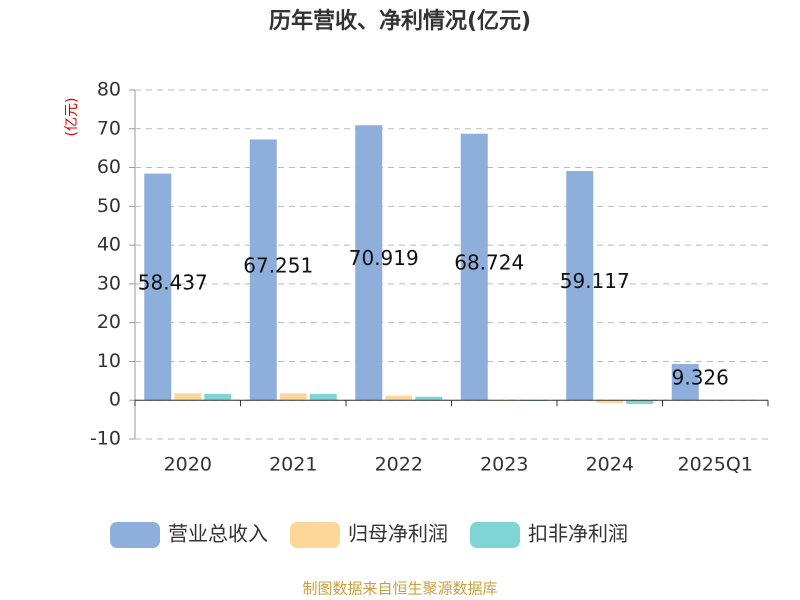  What do you see at coordinates (578, 534) in the screenshot?
I see `legend-label: 扣非净利润` at bounding box center [578, 534].